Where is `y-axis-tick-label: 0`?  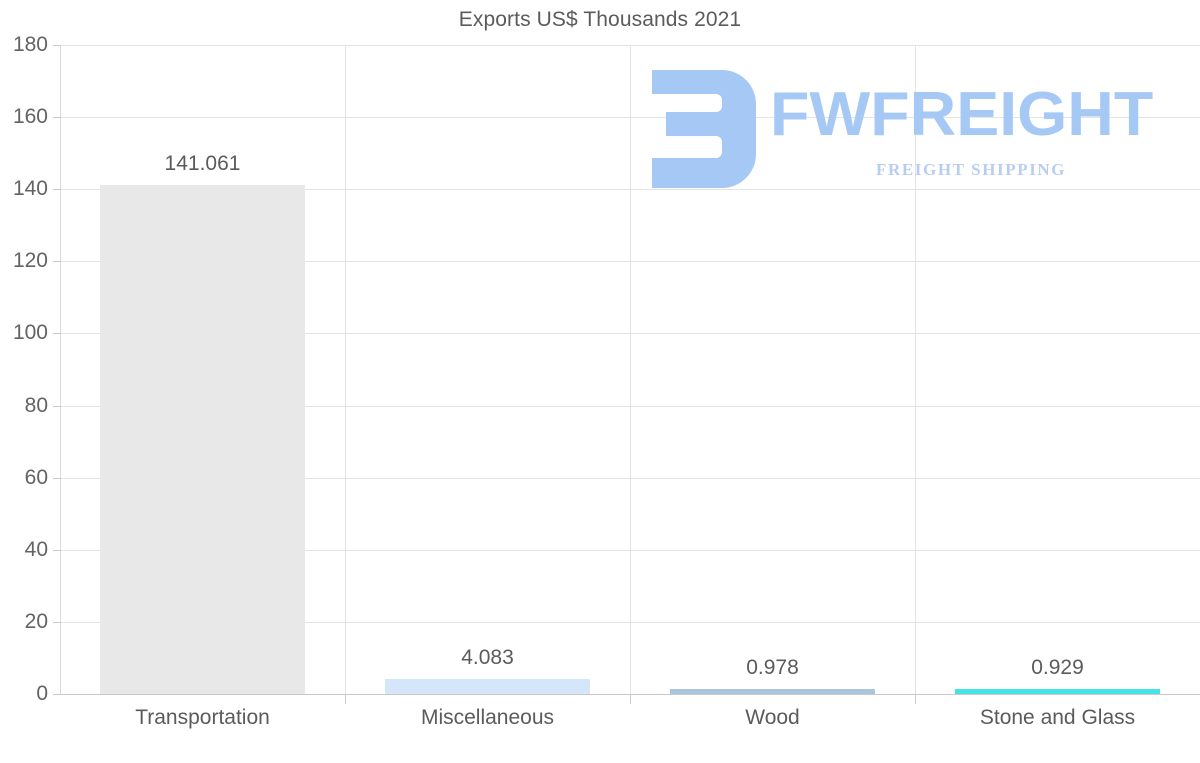
y-axis-tick-label: 0 is located at coordinates (42, 693).